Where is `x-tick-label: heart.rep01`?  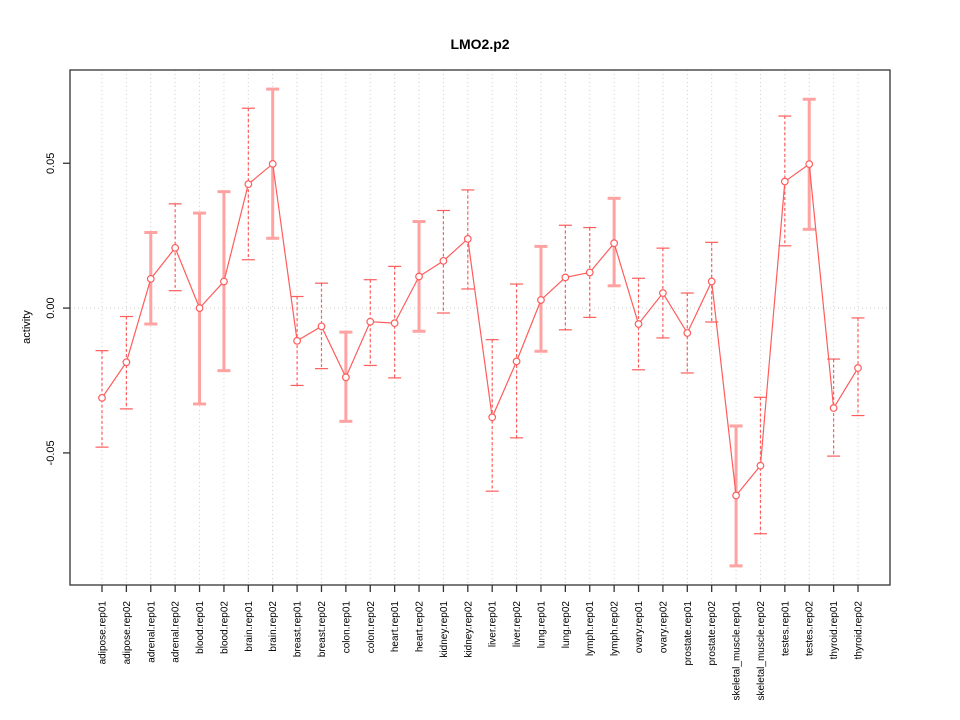 x-tick-label: heart.rep01 is located at coordinates (395, 627).